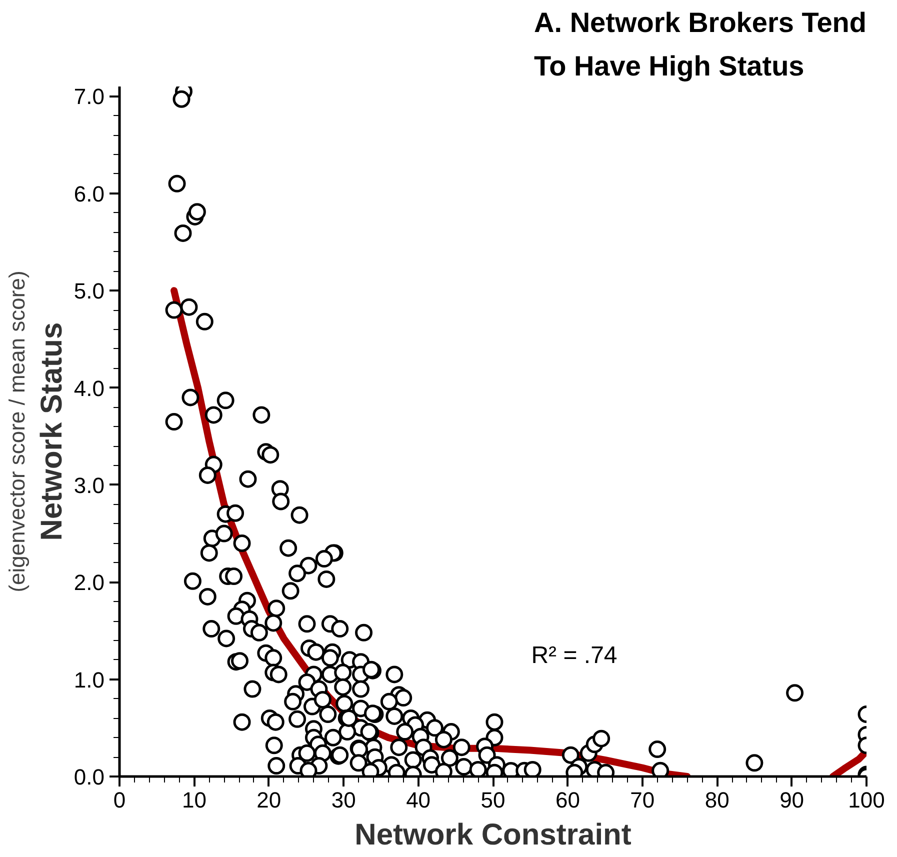  I want to click on x-tick-label: 100, so click(866, 800).